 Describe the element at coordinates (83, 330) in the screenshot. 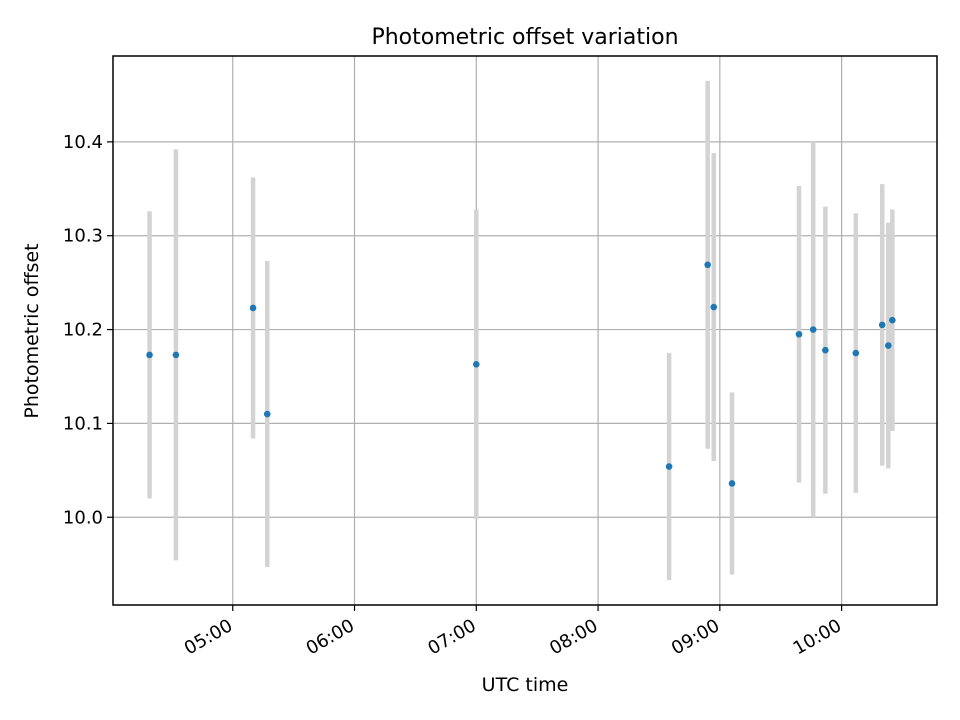

I see `y-tick-label: 10.2` at that location.